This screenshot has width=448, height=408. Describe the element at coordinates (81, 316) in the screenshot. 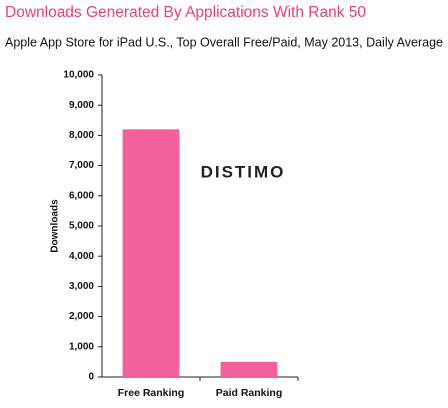

I see `y-tick-label: 2,000` at that location.